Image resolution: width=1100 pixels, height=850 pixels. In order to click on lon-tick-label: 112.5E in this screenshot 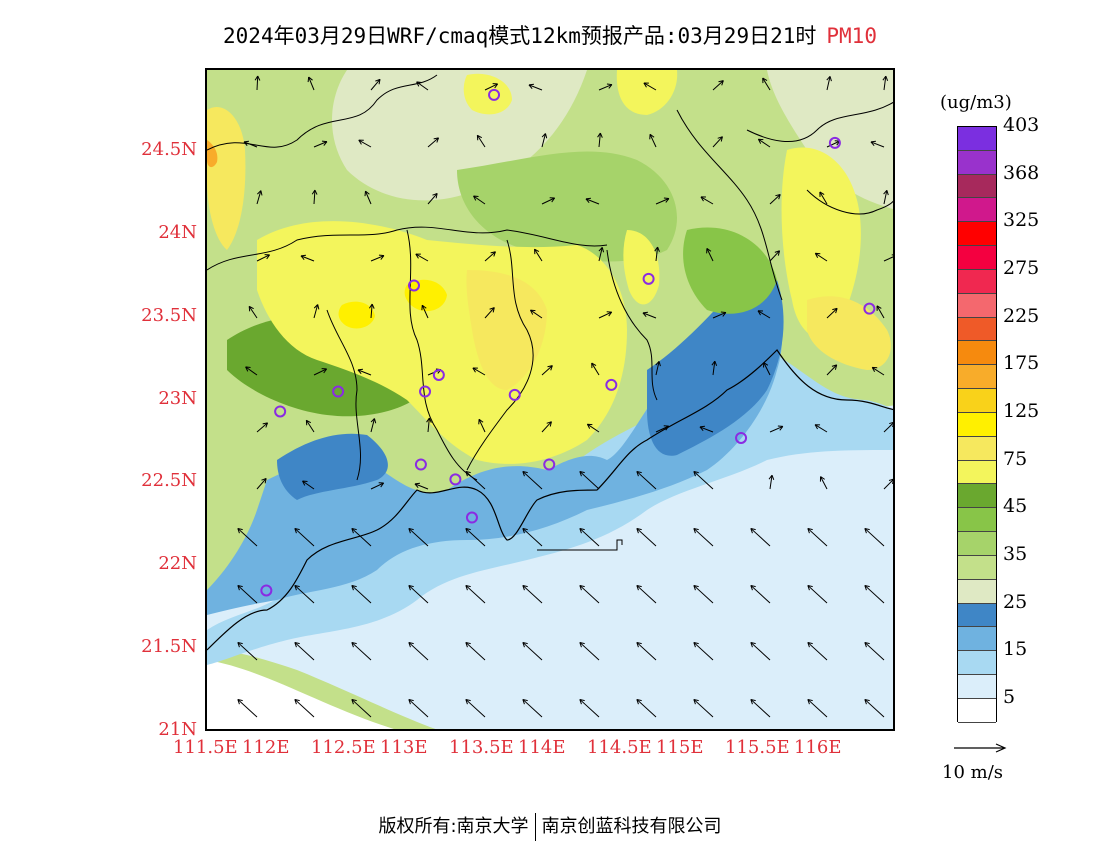, I will do `click(343, 747)`.